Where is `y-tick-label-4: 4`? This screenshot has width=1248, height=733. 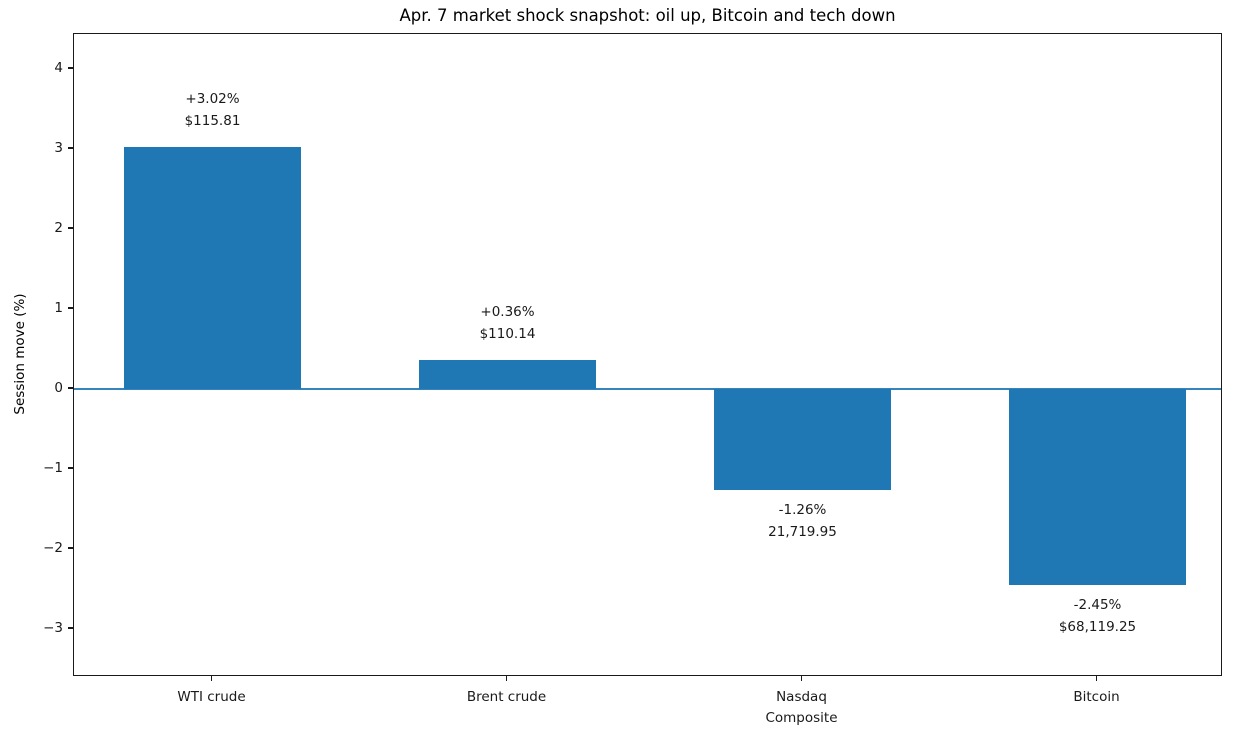
y-tick-label-4: 4 is located at coordinates (58, 68).